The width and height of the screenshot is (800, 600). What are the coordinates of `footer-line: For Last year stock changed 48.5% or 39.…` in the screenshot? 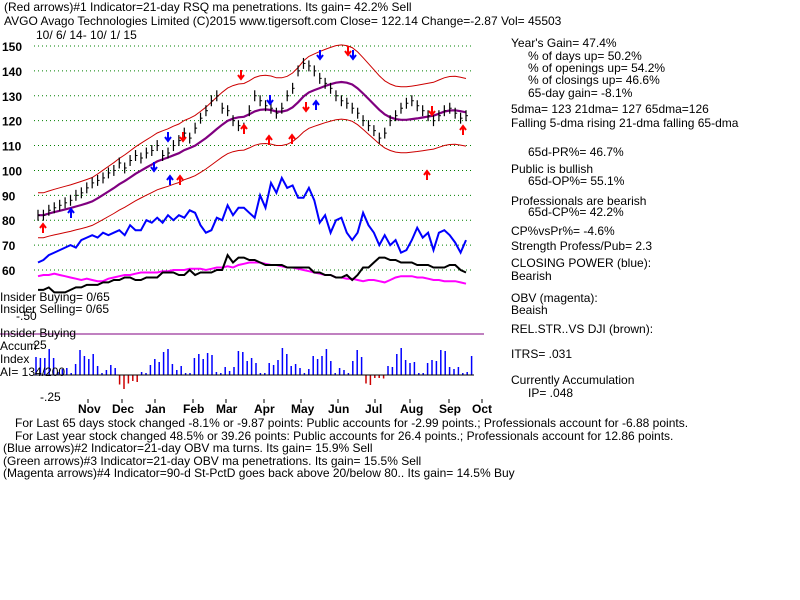 It's located at (344, 436).